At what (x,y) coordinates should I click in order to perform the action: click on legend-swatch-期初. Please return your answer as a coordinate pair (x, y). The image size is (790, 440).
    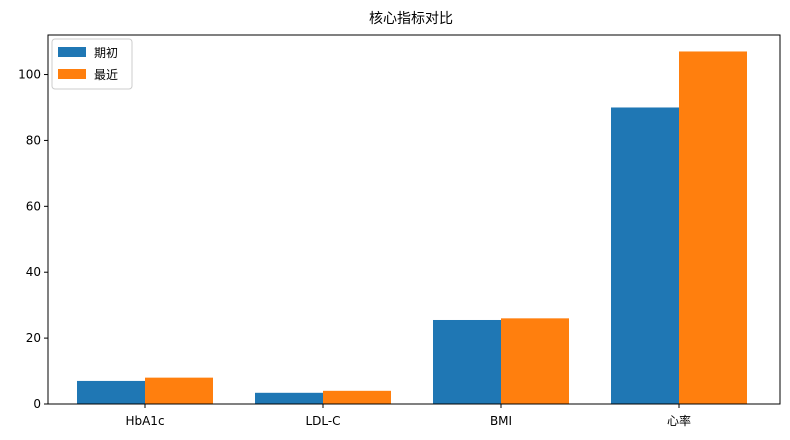
    Looking at the image, I should click on (72, 52).